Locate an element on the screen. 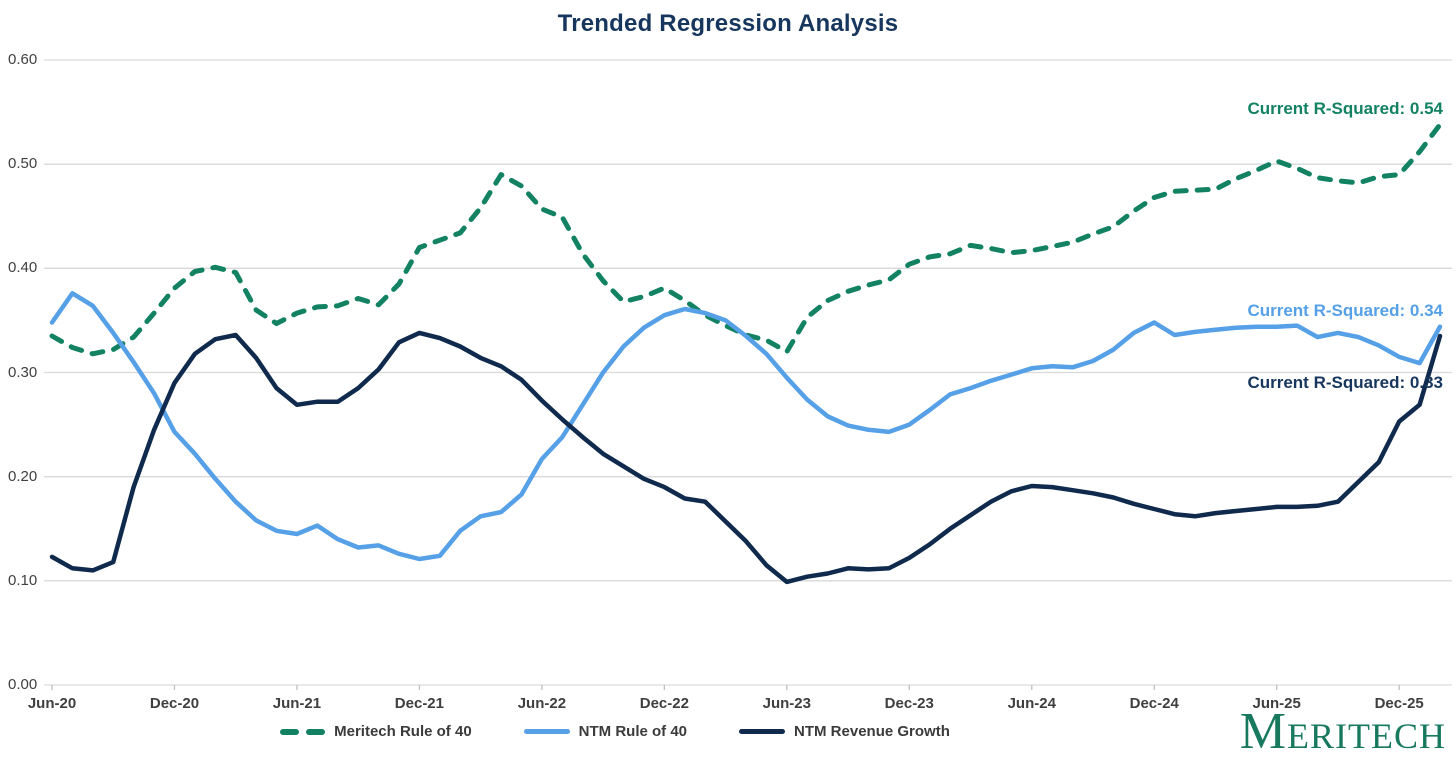 The height and width of the screenshot is (759, 1456). x-axis-tick-label: Jun-25 is located at coordinates (1276, 703).